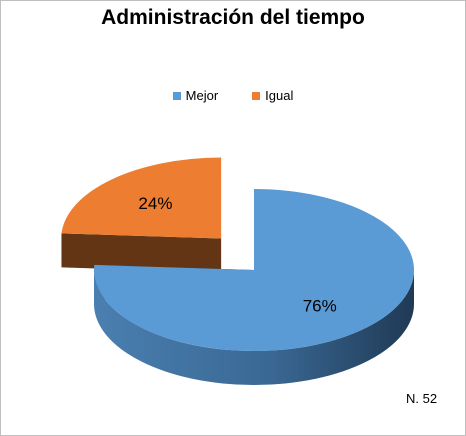  I want to click on pie-slice-igual, so click(141, 215).